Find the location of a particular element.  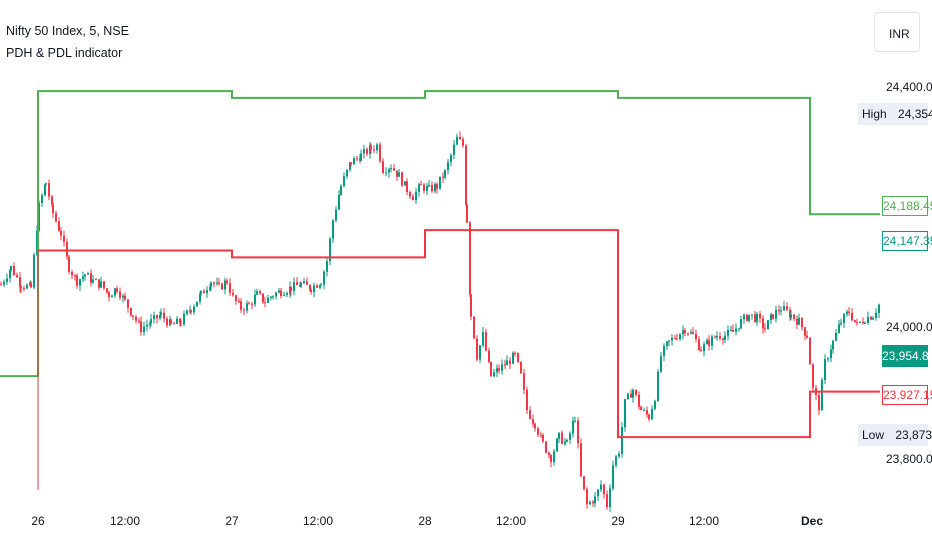

symbol-title: Nifty 50 Index, 5, NSE is located at coordinates (67, 31).